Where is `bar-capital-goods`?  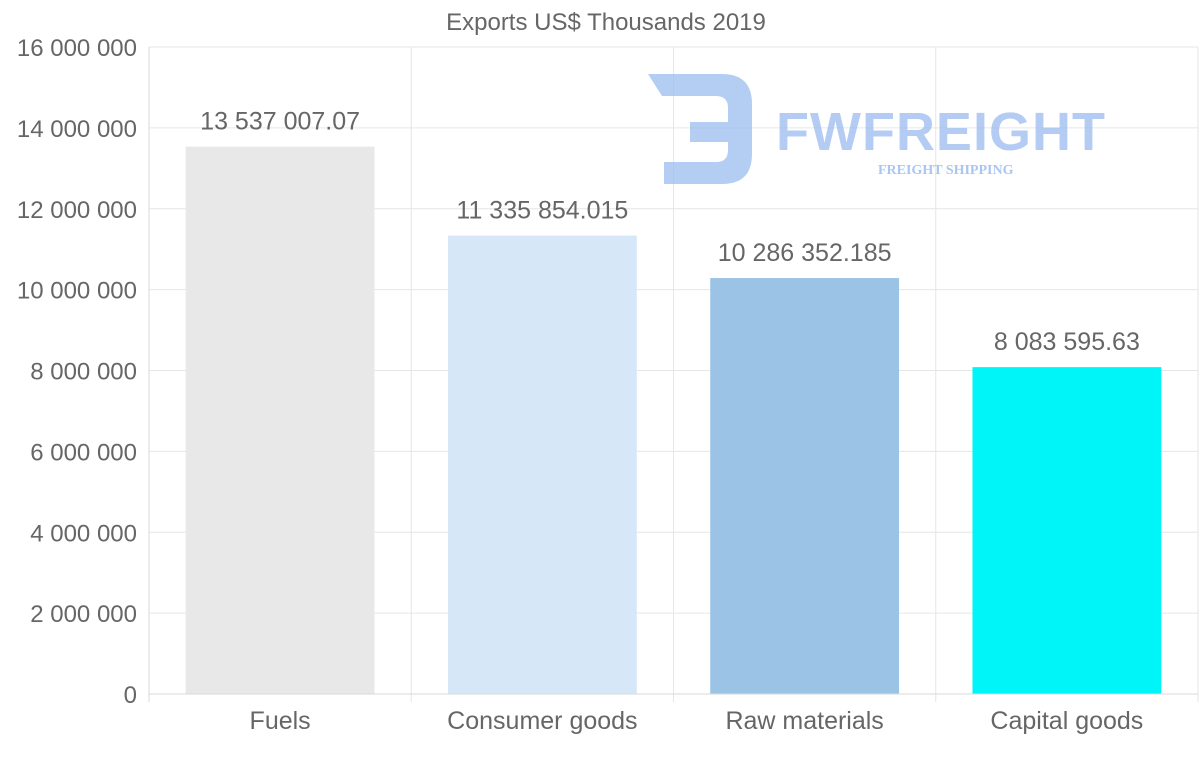
bar-capital-goods is located at coordinates (1067, 530).